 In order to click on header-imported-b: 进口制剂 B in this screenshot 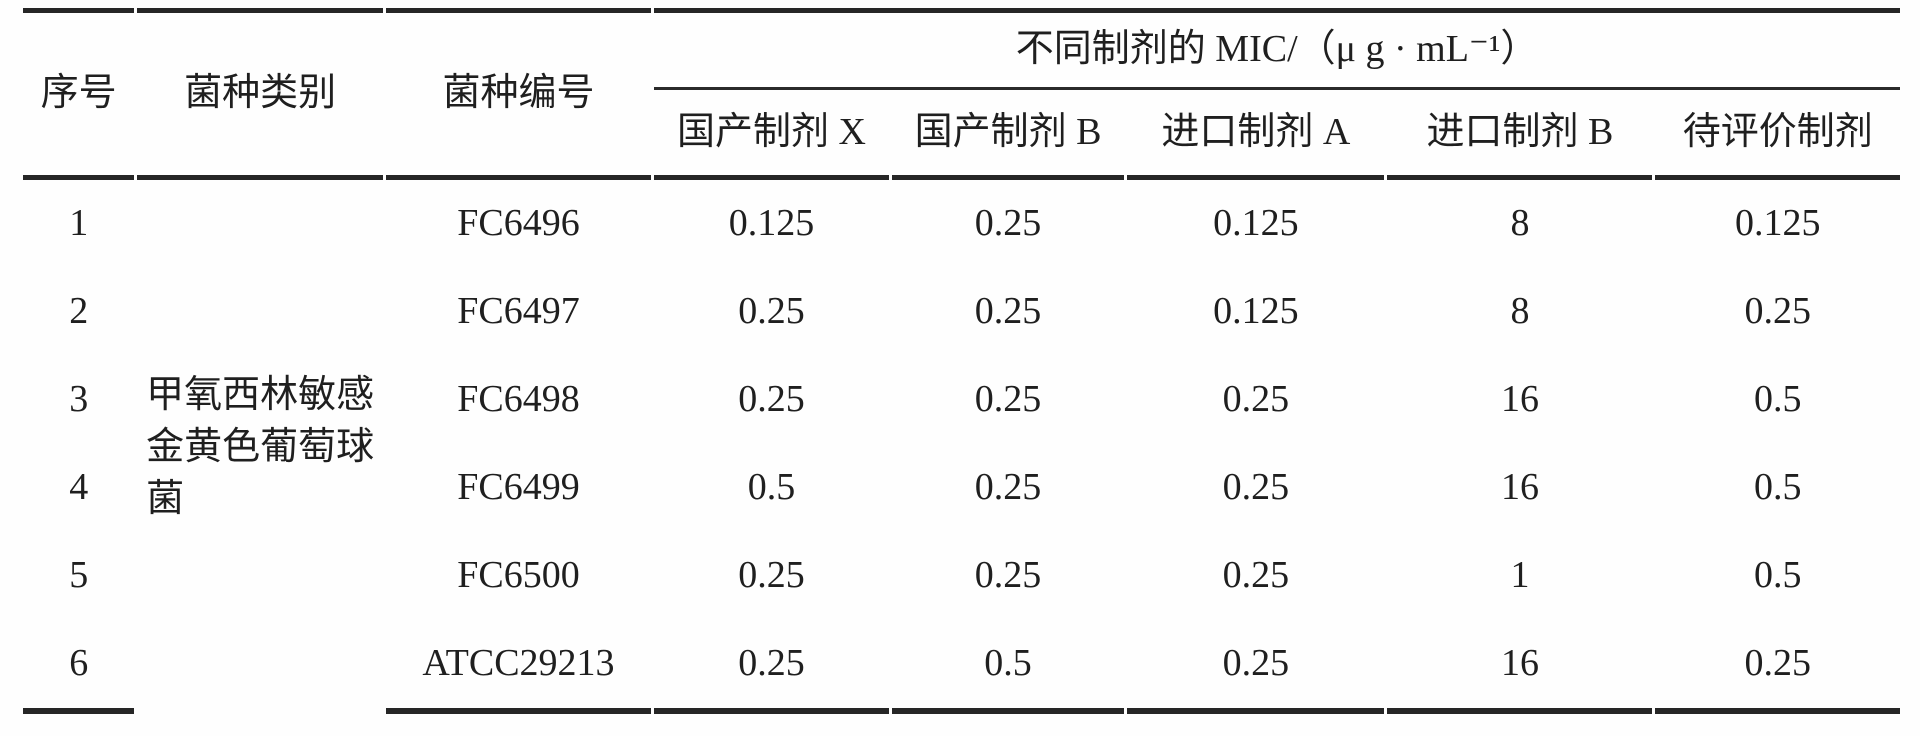, I will do `click(1520, 135)`.